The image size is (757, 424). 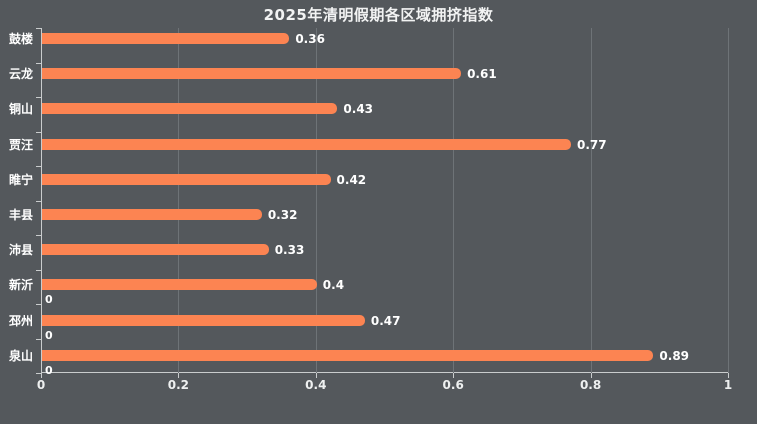 I want to click on x-axis-labels: 0 0.2 0.4 0.6 0.8 1, so click(x=384, y=386).